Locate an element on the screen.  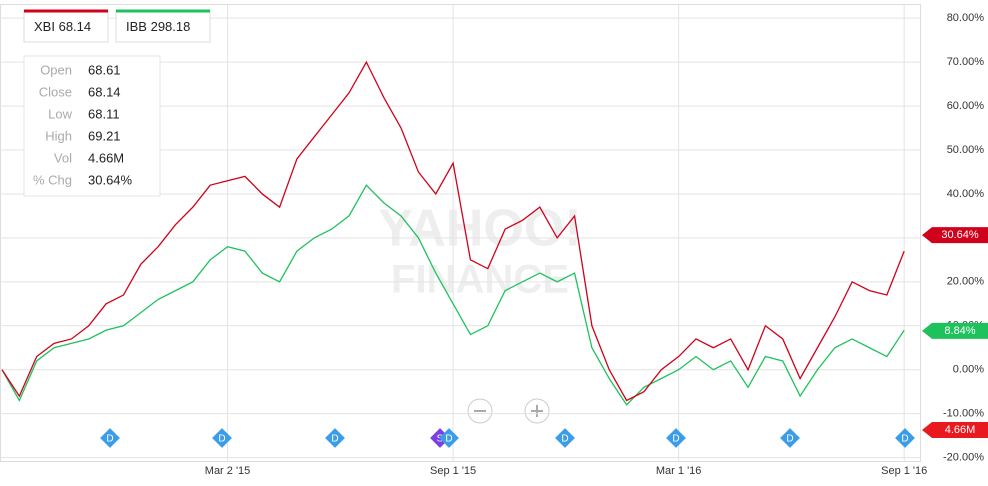
info-label: % Chg is located at coordinates (52, 179).